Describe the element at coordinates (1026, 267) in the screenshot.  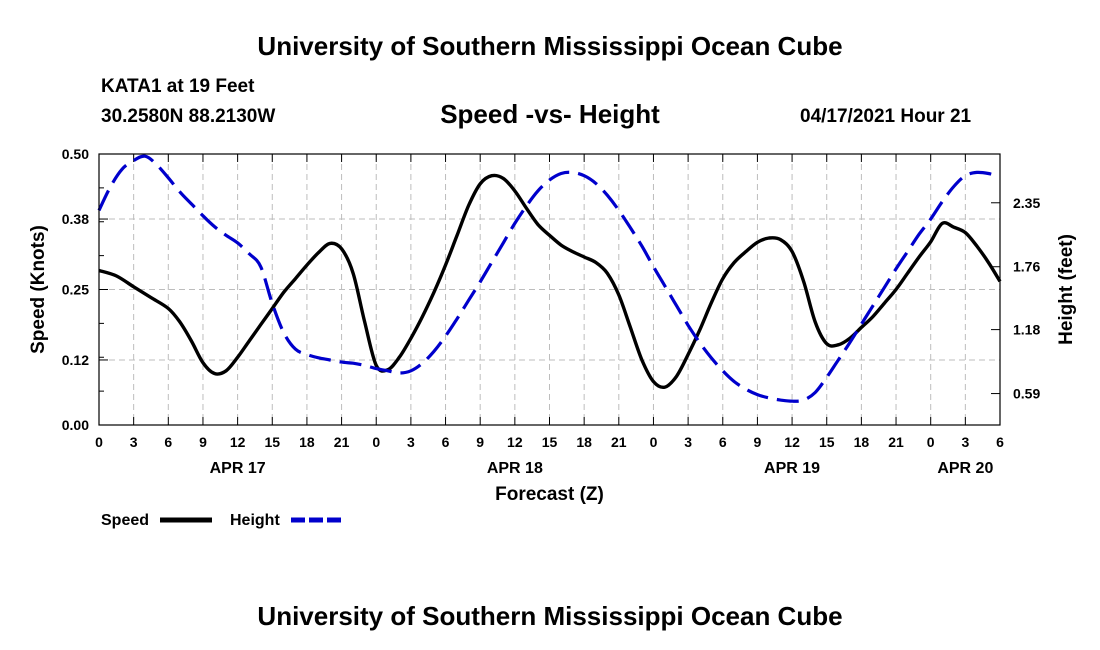
I see `y-right-tick-label: 1.76` at that location.